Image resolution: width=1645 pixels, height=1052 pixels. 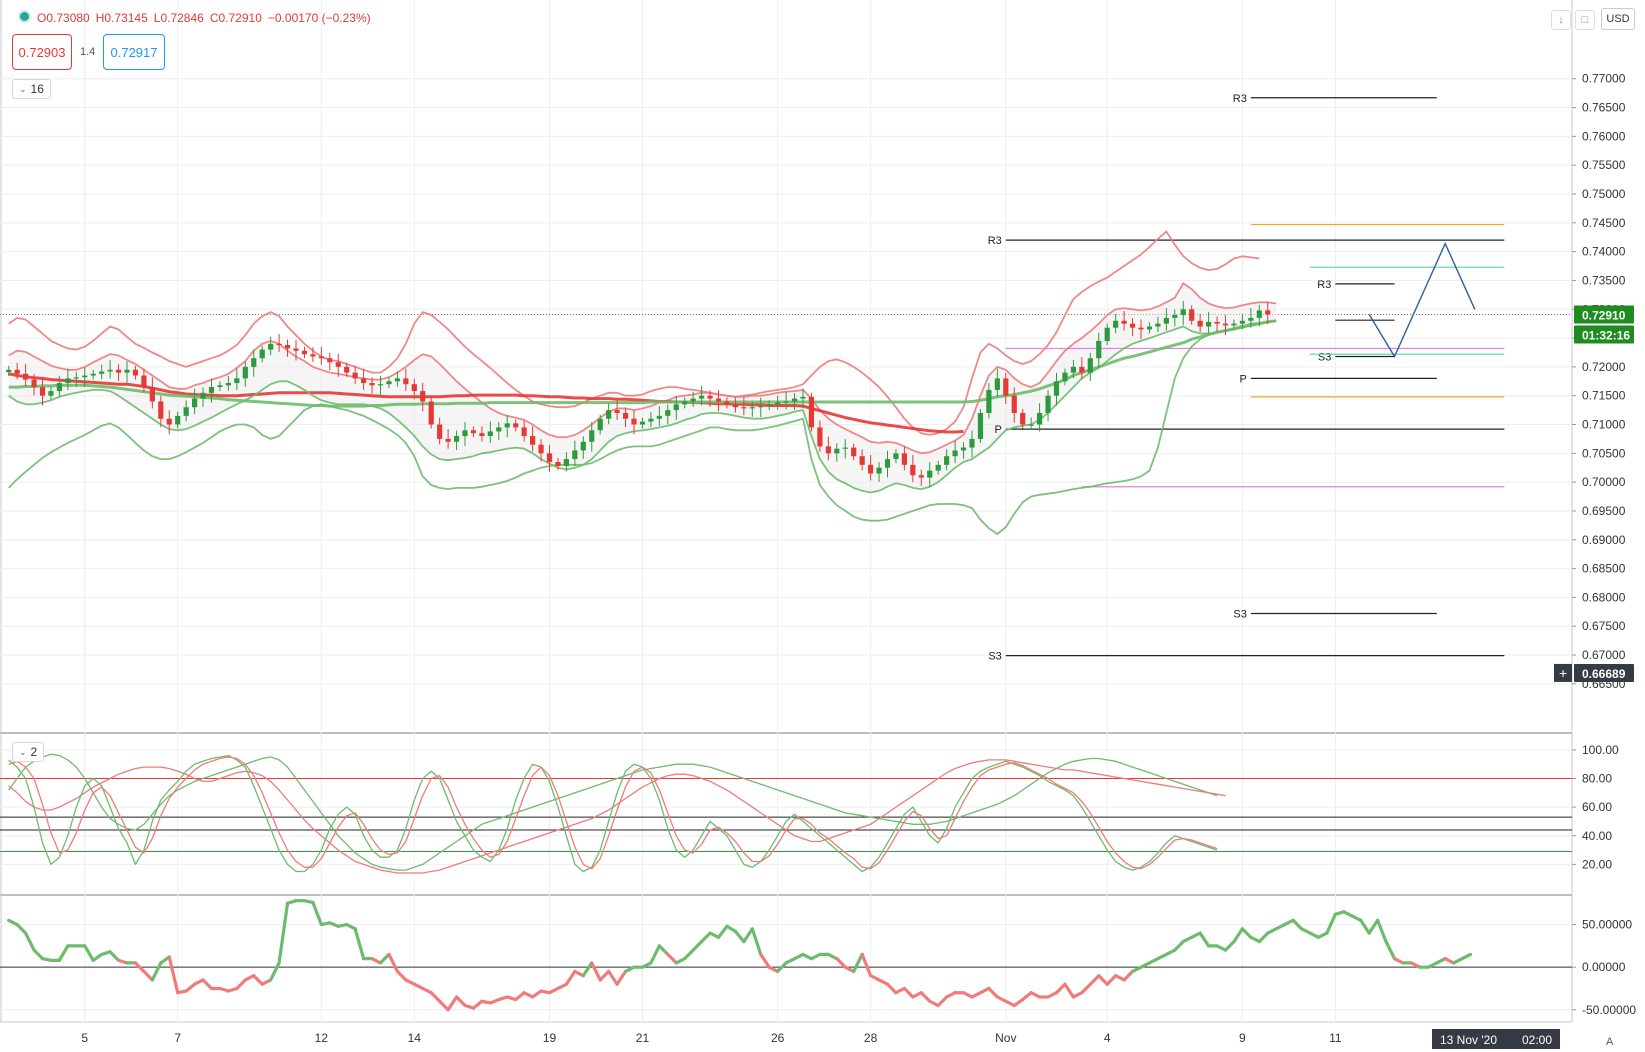 I want to click on auto-scale-button: A, so click(x=1610, y=1042).